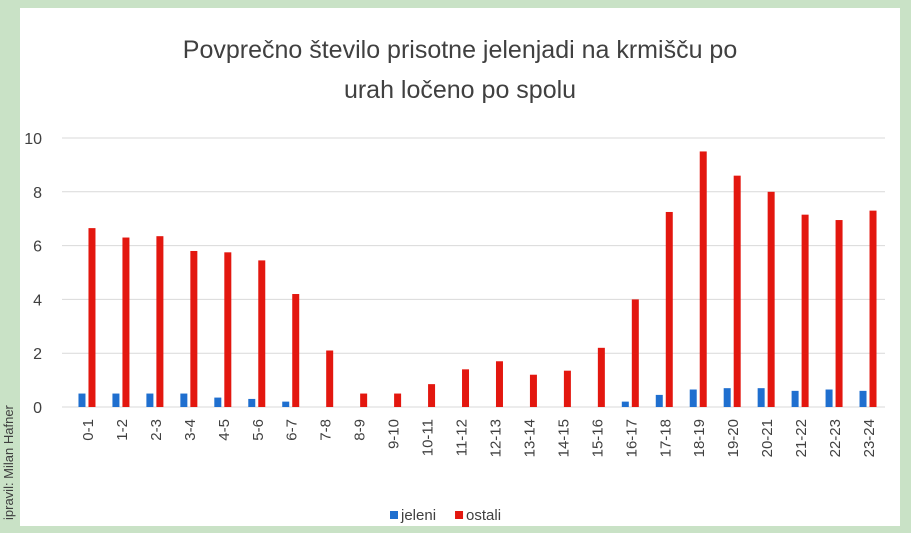  I want to click on legend-label: jeleni, so click(418, 515).